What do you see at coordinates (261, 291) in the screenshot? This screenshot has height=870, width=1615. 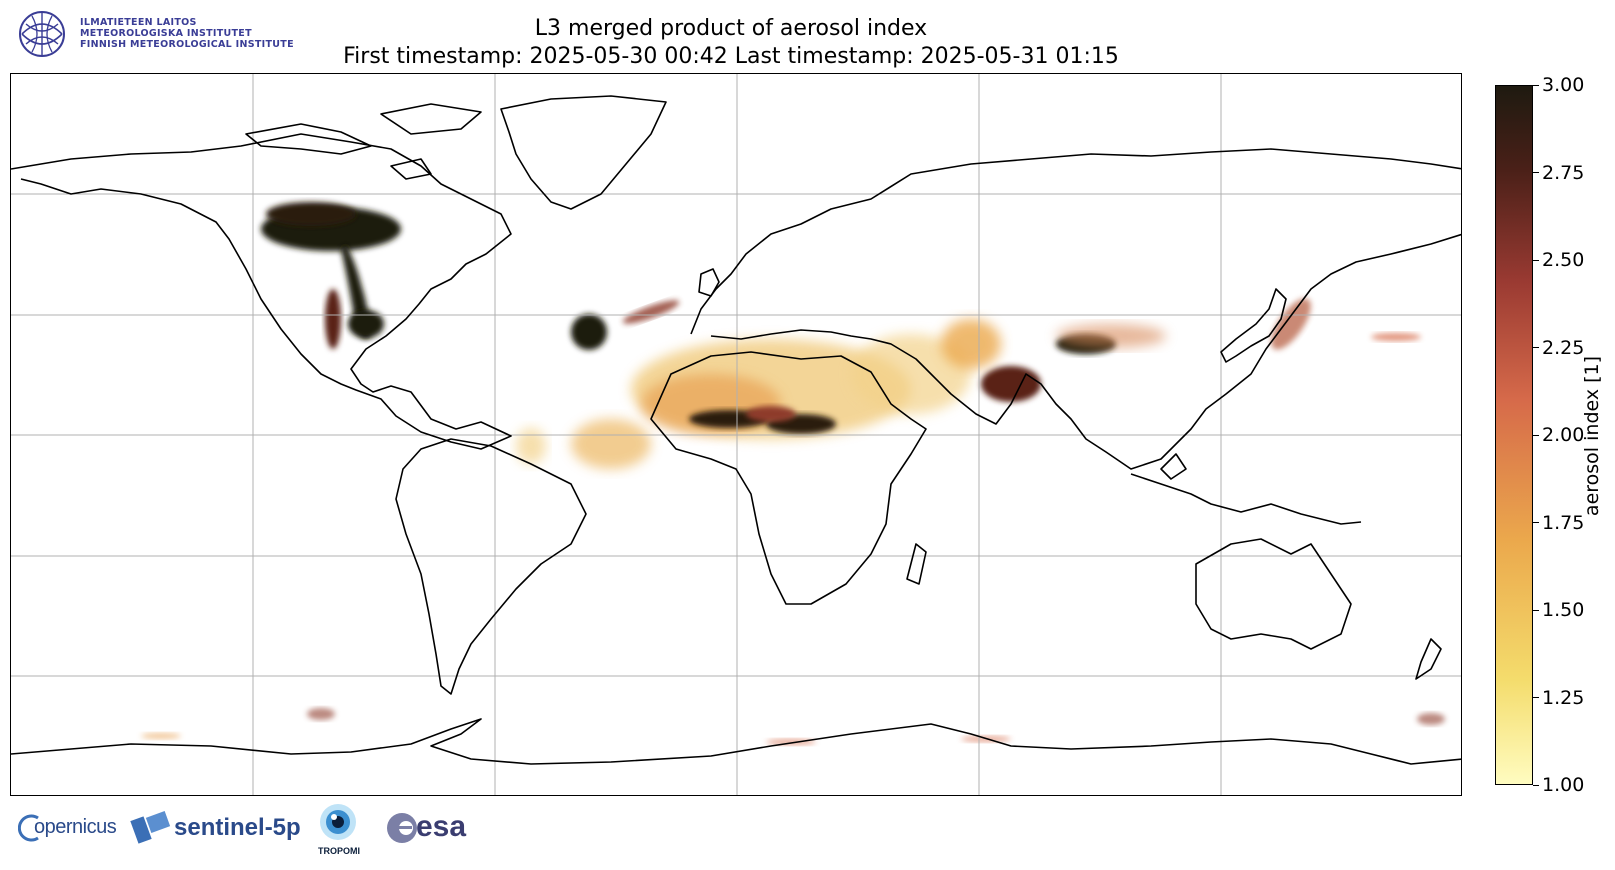 I see `coastline-north-america` at bounding box center [261, 291].